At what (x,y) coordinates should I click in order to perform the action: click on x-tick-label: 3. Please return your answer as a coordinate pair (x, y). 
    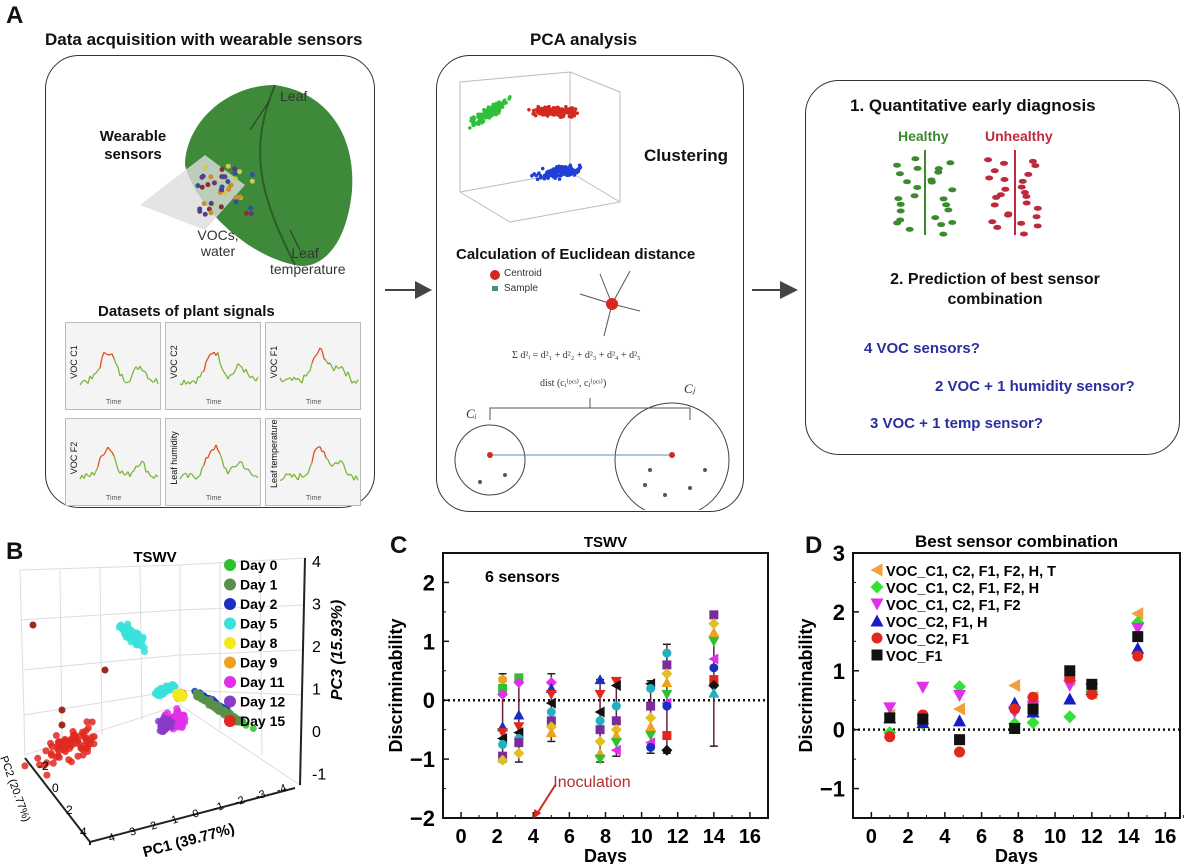
    Looking at the image, I should click on (133, 831).